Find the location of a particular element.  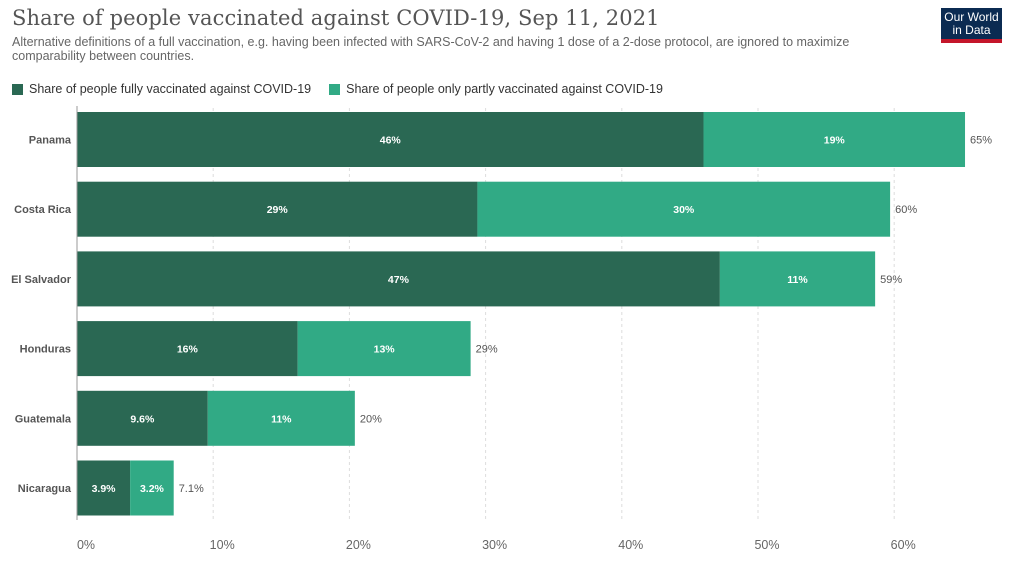

data-label: 3.2% is located at coordinates (152, 489).